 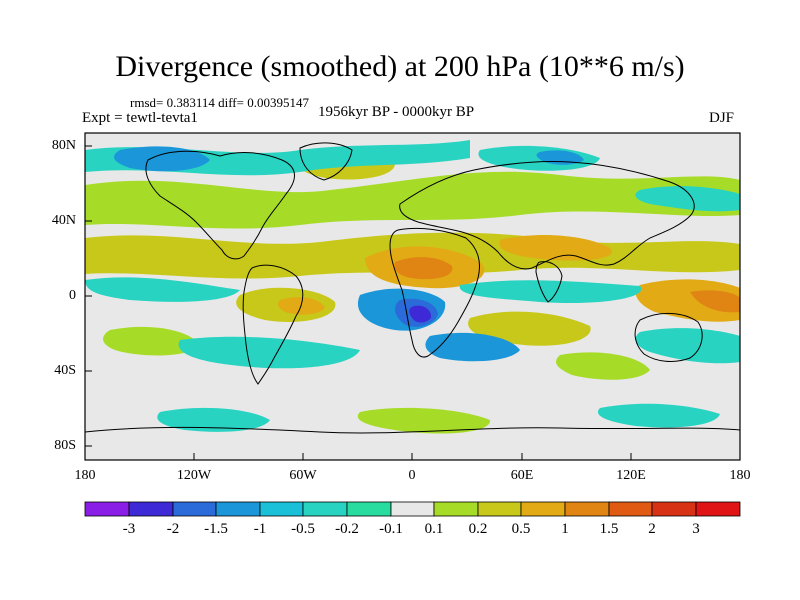 I want to click on stats-line: rmsd= 0.383114 diff= 0.00395147, so click(x=219, y=102).